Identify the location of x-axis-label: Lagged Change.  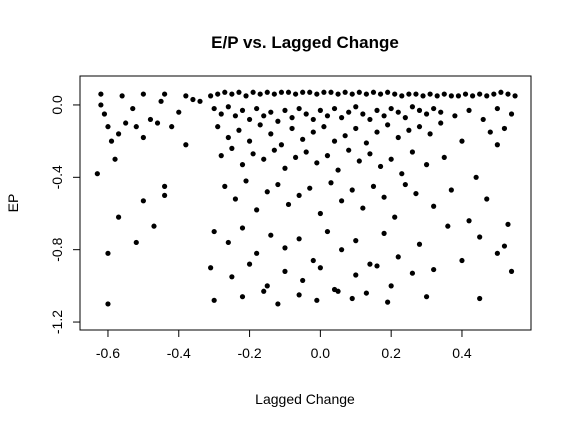
(305, 399).